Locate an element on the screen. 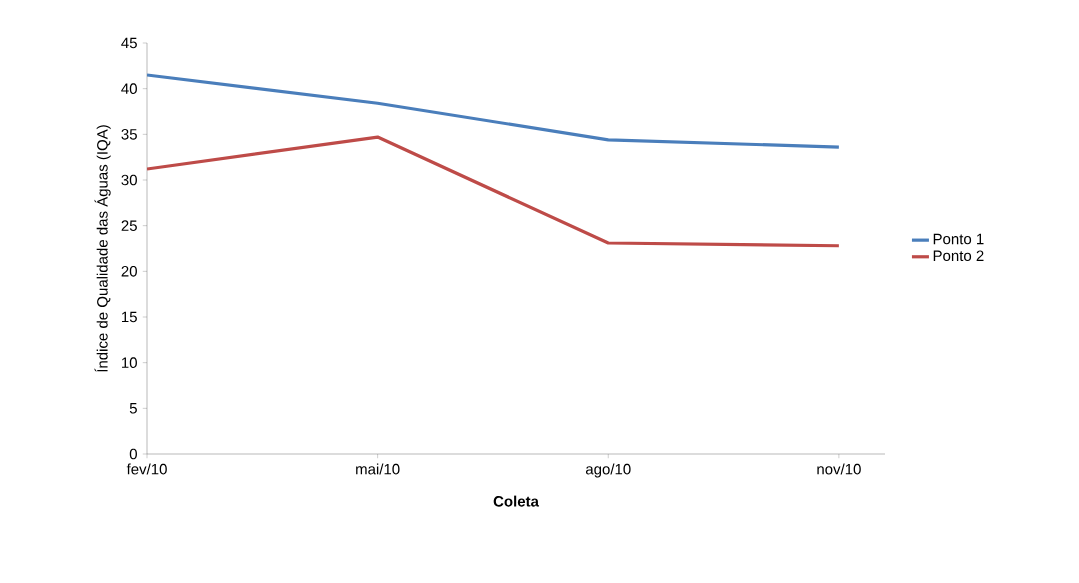  legend-label: Ponto 1 is located at coordinates (958, 239).